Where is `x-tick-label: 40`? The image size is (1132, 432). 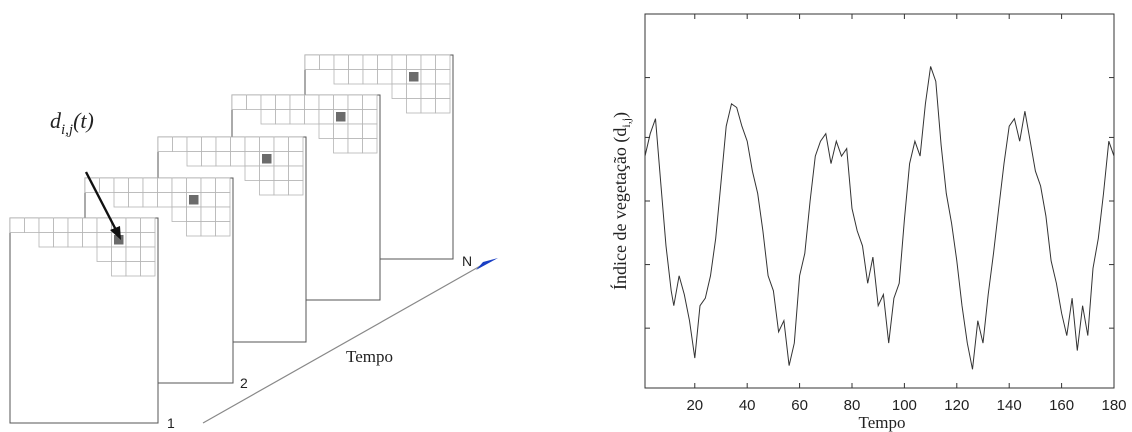
x-tick-label: 40 is located at coordinates (747, 405).